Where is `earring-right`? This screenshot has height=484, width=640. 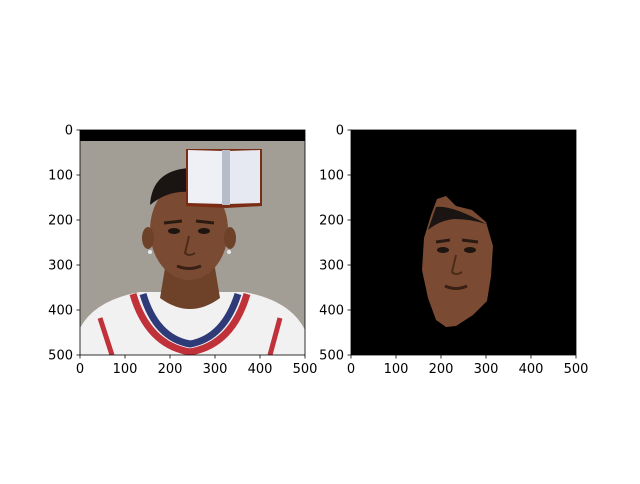 earring-right is located at coordinates (229, 252).